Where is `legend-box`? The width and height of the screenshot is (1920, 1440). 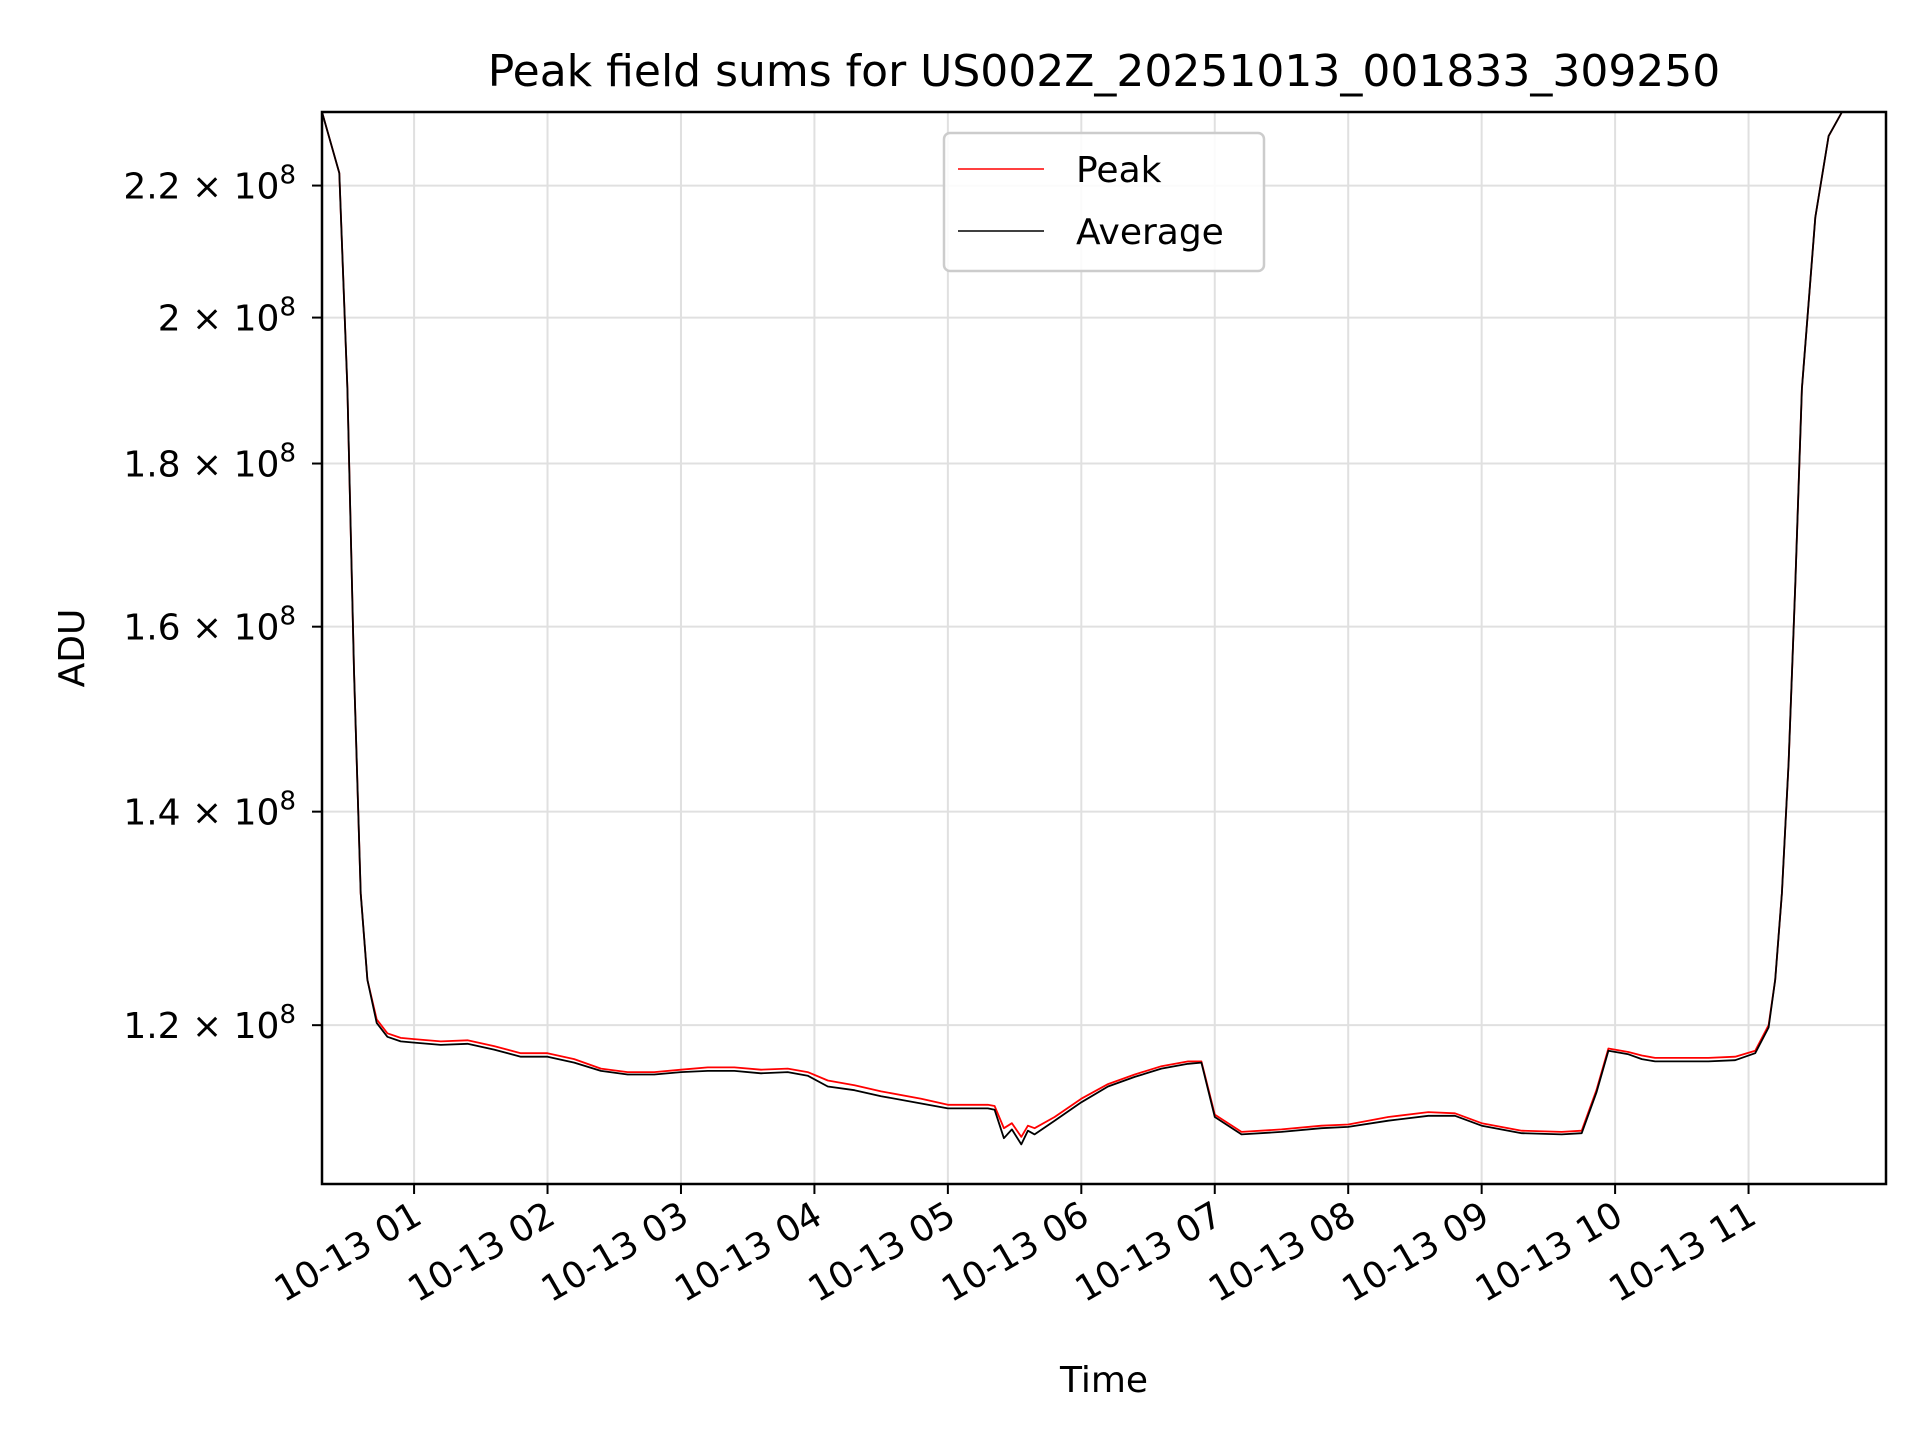
legend-box is located at coordinates (1104, 202).